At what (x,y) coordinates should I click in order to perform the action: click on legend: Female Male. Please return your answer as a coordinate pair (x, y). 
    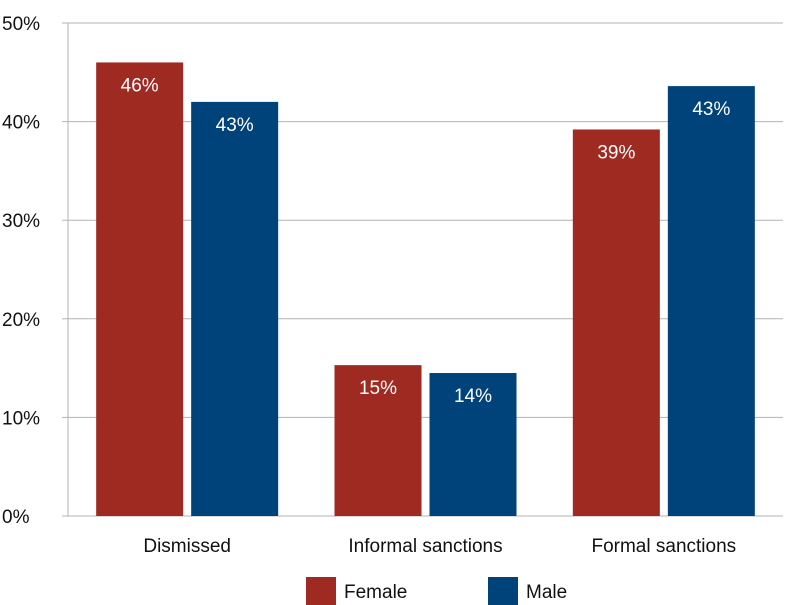
    Looking at the image, I should click on (436, 591).